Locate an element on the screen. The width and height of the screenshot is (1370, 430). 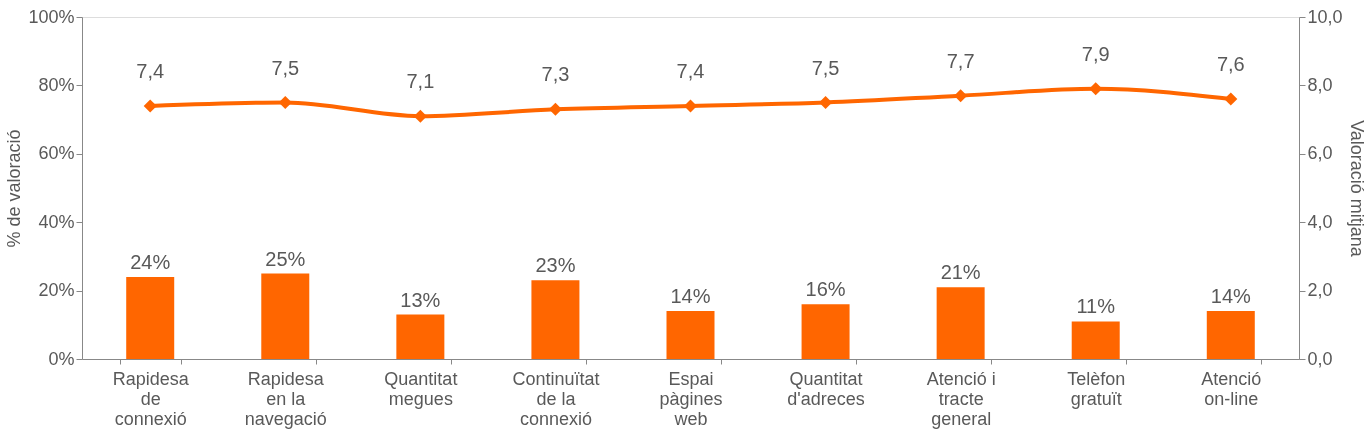
y2-tick-label: 4,0 is located at coordinates (1320, 221).